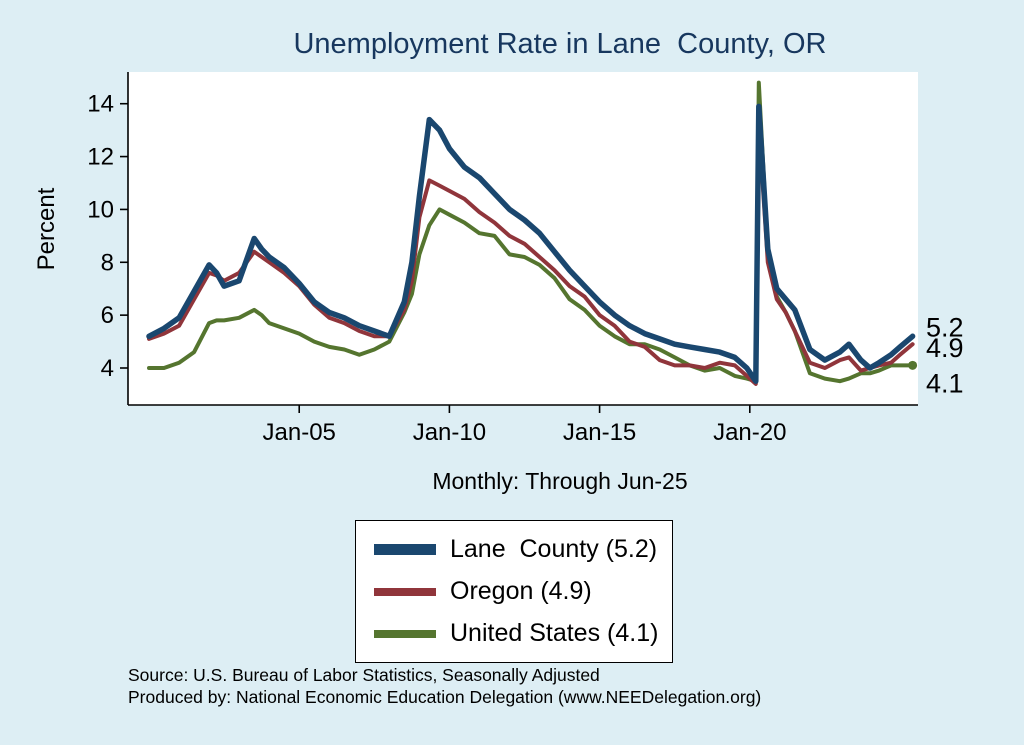 The image size is (1024, 745). Describe the element at coordinates (405, 549) in the screenshot. I see `legend-swatch-lane-county` at that location.